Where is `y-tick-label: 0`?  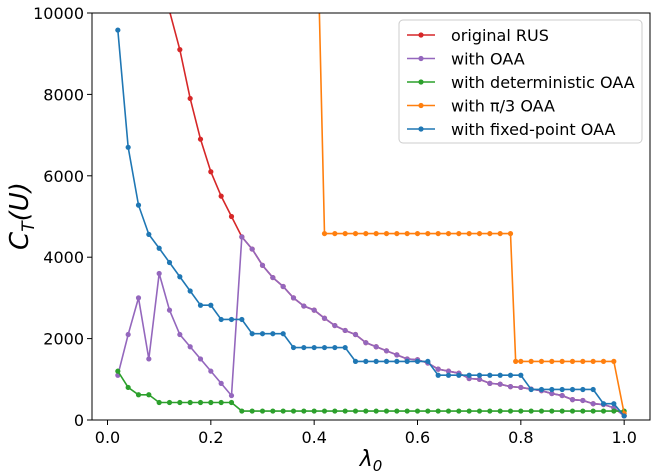
y-tick-label: 0 is located at coordinates (79, 420).